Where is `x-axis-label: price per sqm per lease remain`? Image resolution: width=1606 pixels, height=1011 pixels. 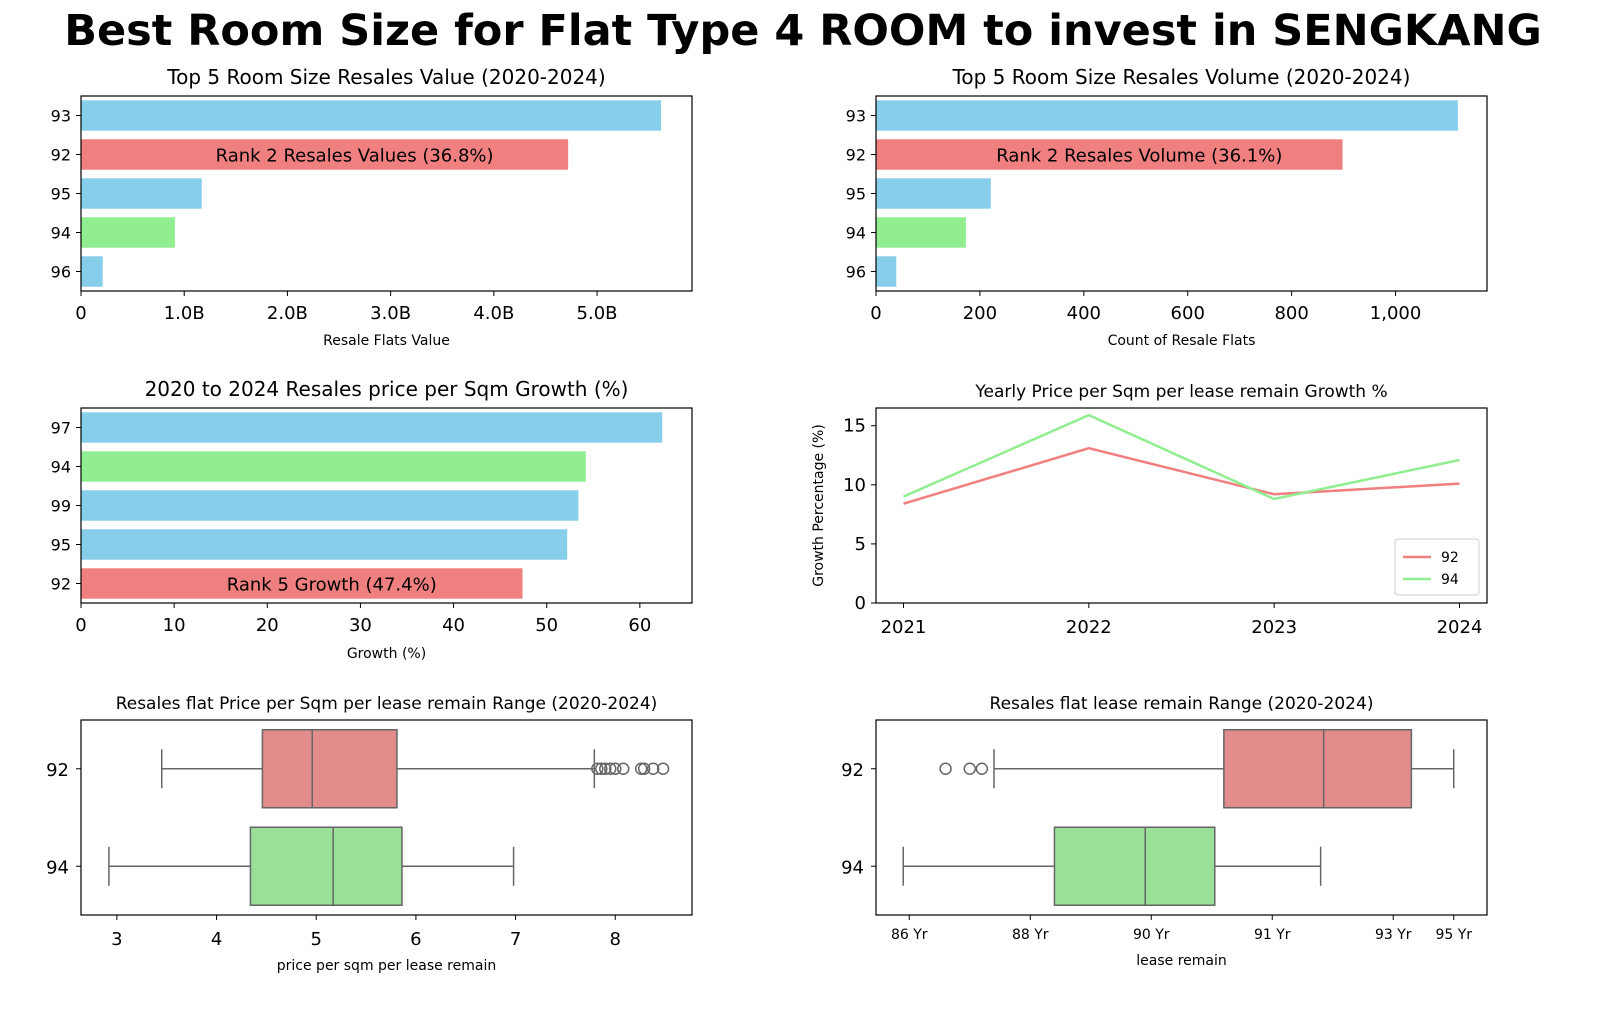 x-axis-label: price per sqm per lease remain is located at coordinates (386, 966).